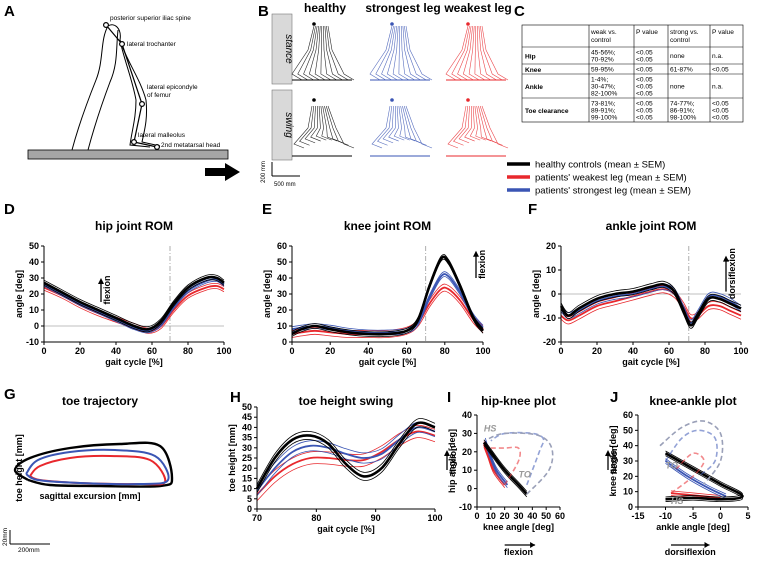 This screenshot has height=572, width=760. I want to click on x-tick-label: 100, so click(740, 351).